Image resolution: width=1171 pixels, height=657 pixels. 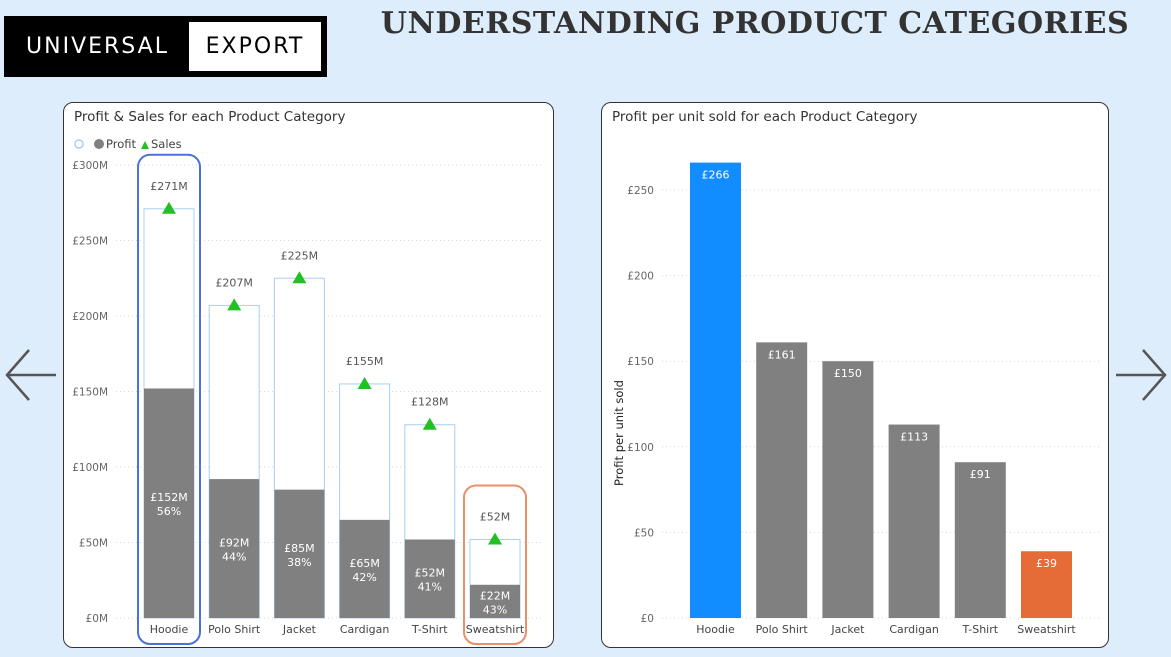 What do you see at coordinates (1141, 377) in the screenshot?
I see `arrow-right-icon` at bounding box center [1141, 377].